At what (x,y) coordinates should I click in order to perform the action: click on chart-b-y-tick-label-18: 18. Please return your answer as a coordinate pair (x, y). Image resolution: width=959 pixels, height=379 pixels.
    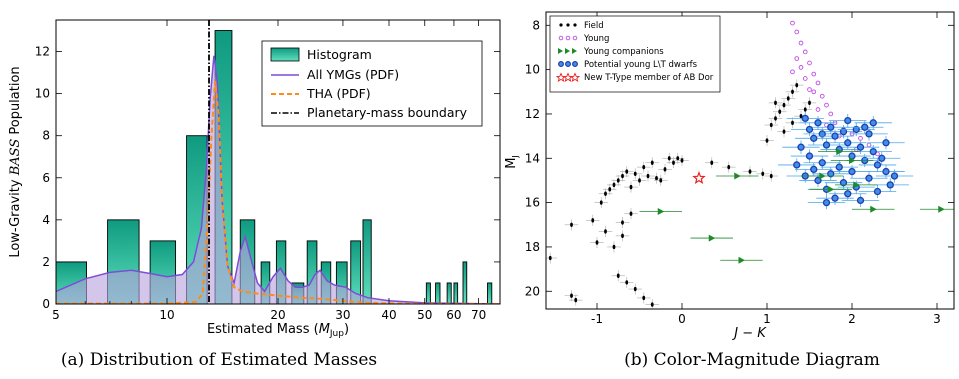
    Looking at the image, I should click on (532, 247).